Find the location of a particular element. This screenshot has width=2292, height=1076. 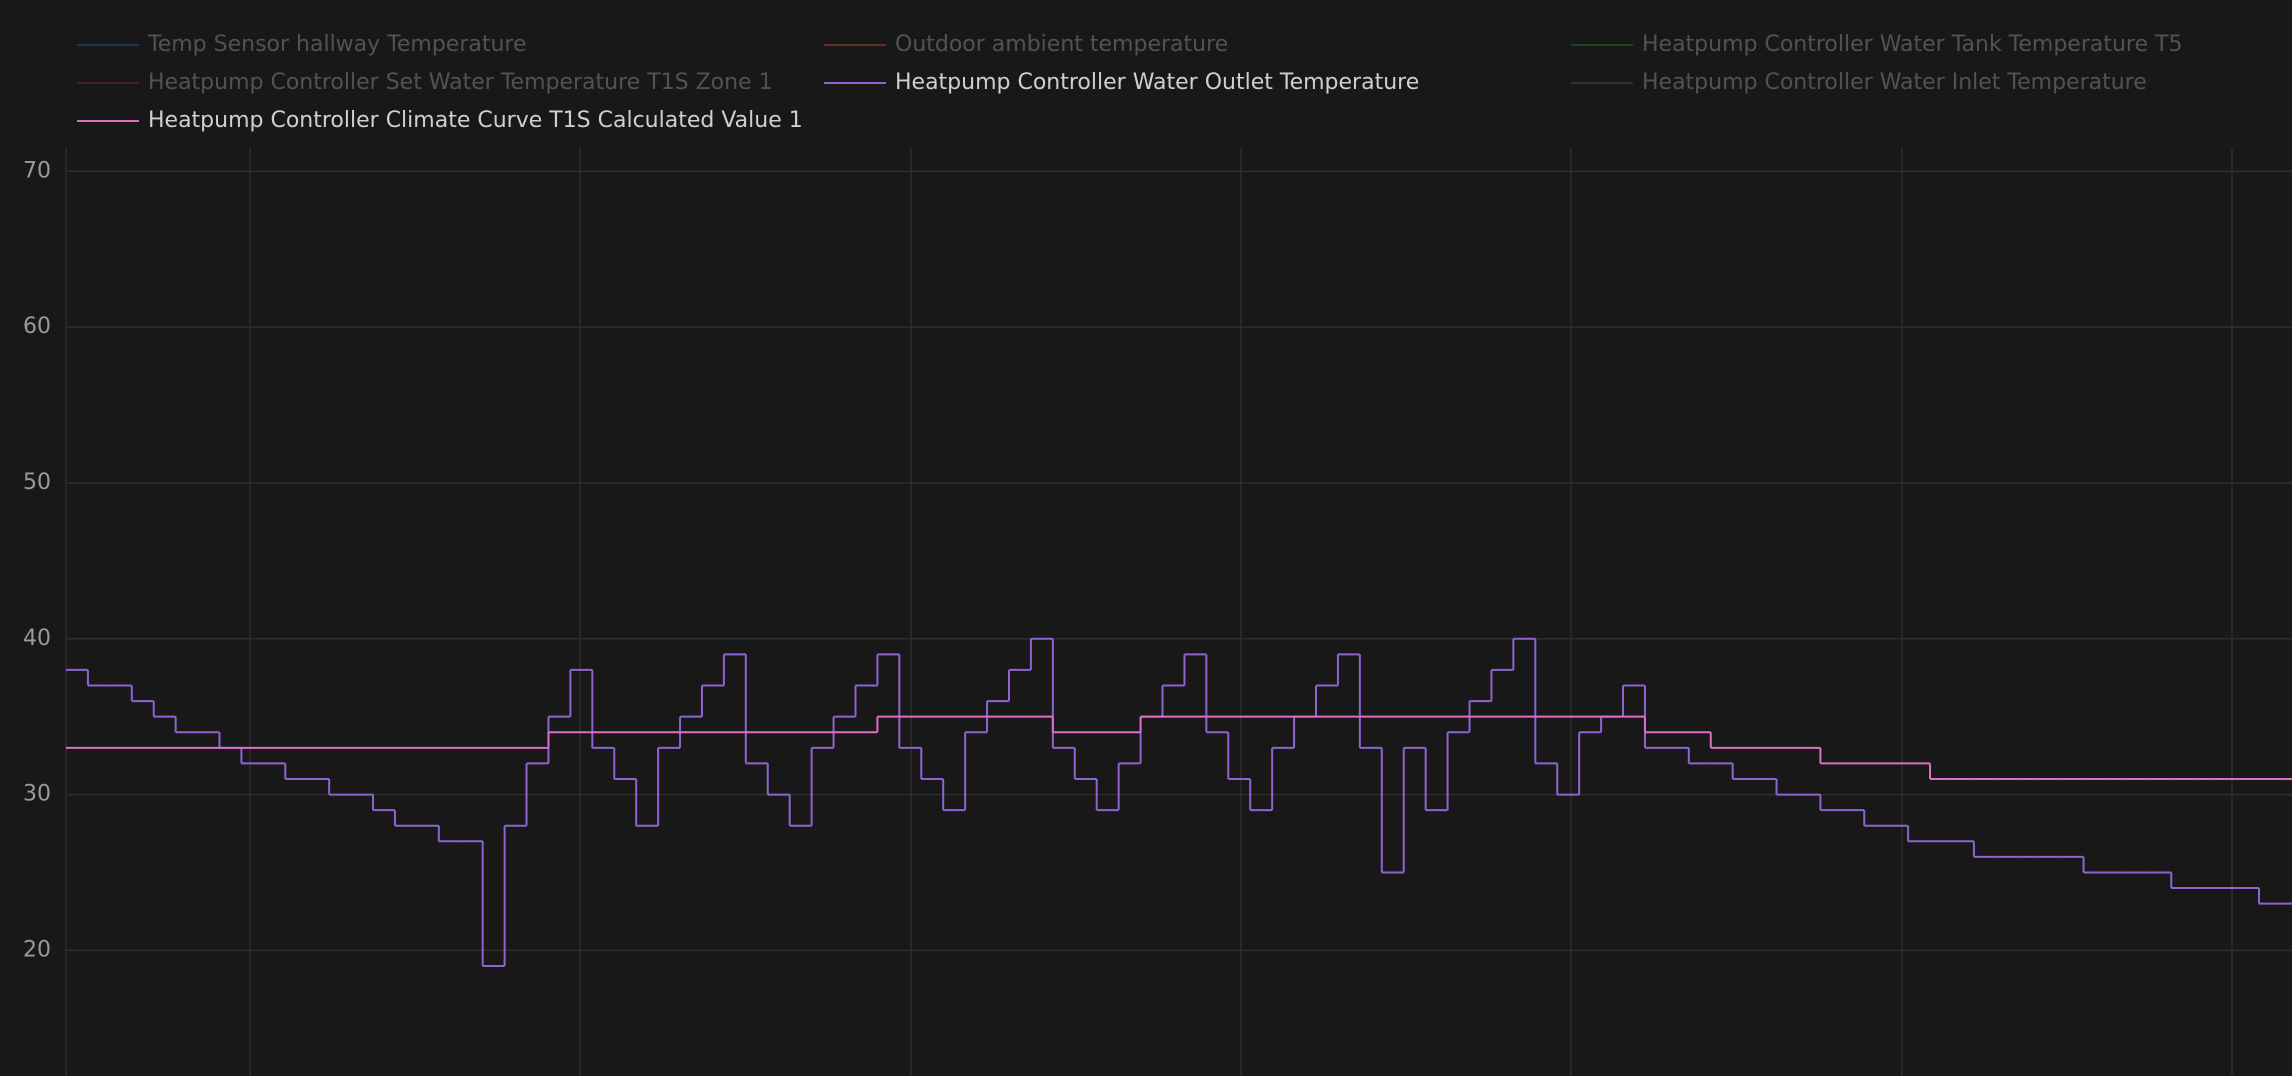

y-tick-label: 40 is located at coordinates (37, 638).